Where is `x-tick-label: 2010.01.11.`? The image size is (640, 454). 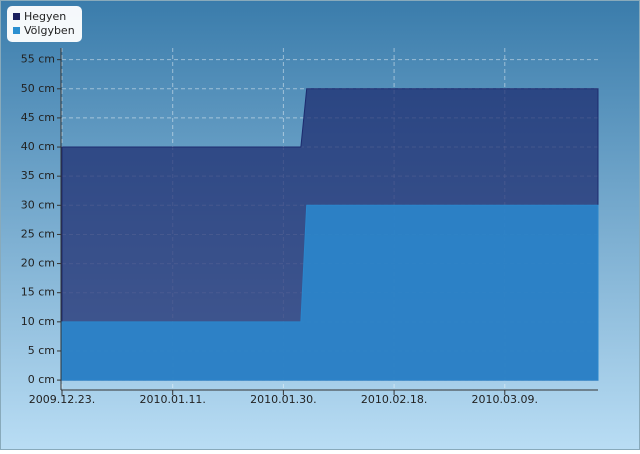 x-tick-label: 2010.01.11. is located at coordinates (172, 399).